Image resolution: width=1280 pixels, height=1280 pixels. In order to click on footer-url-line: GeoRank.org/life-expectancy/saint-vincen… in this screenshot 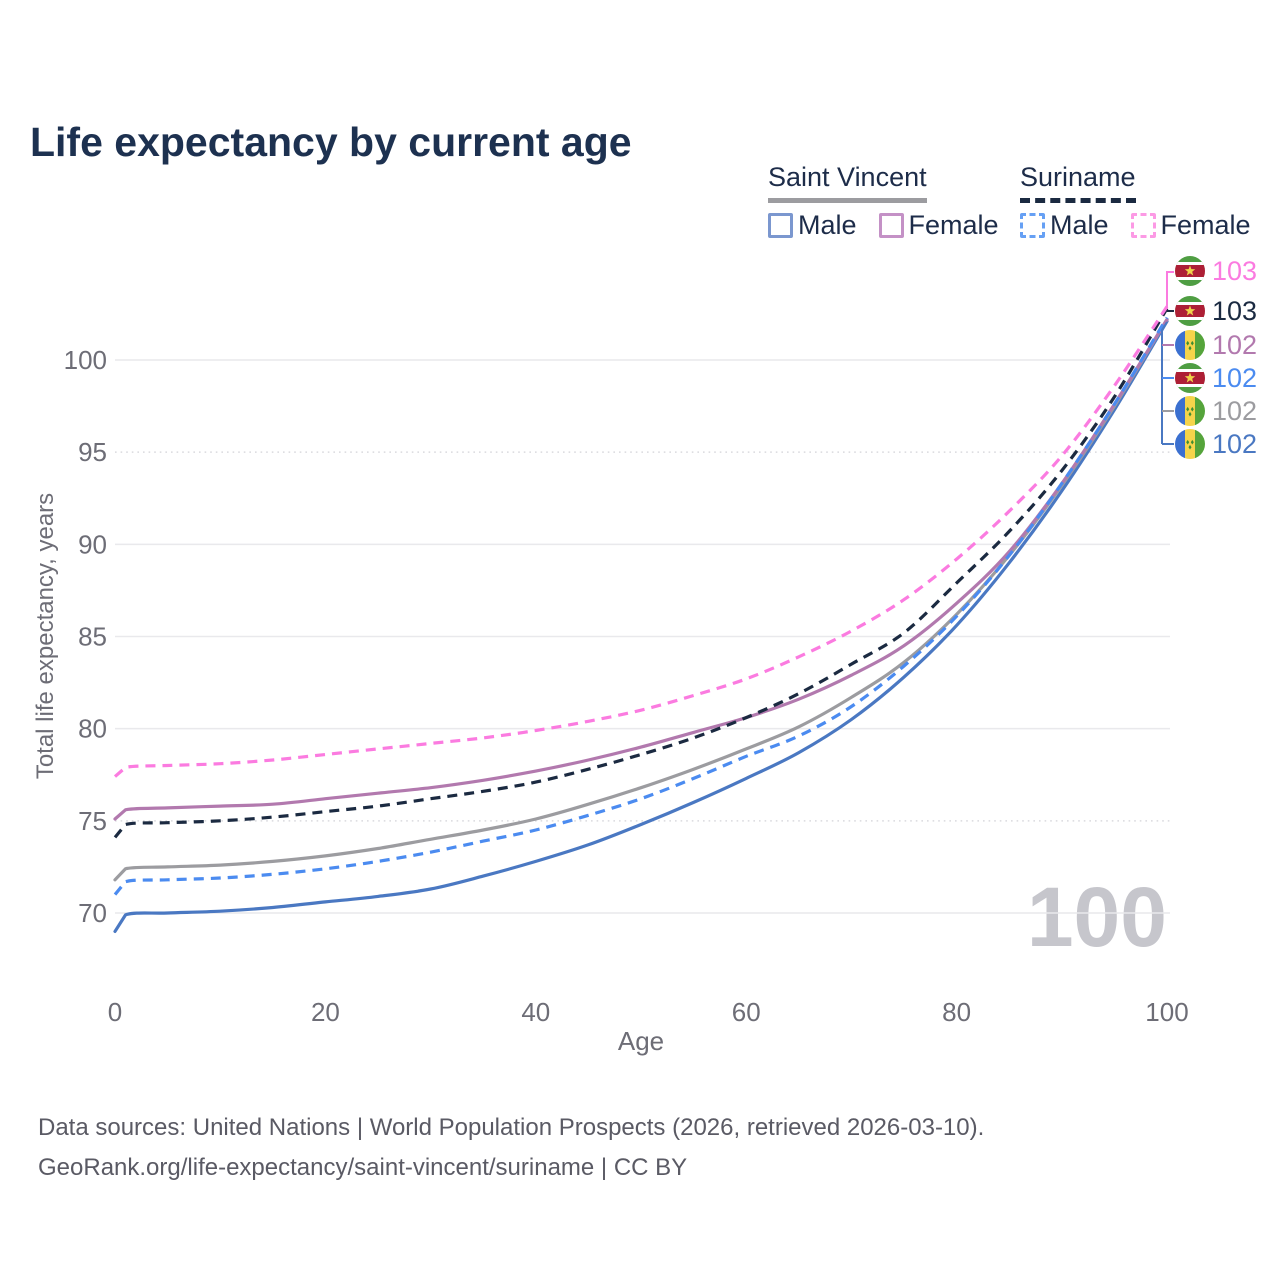, I will do `click(363, 1168)`.